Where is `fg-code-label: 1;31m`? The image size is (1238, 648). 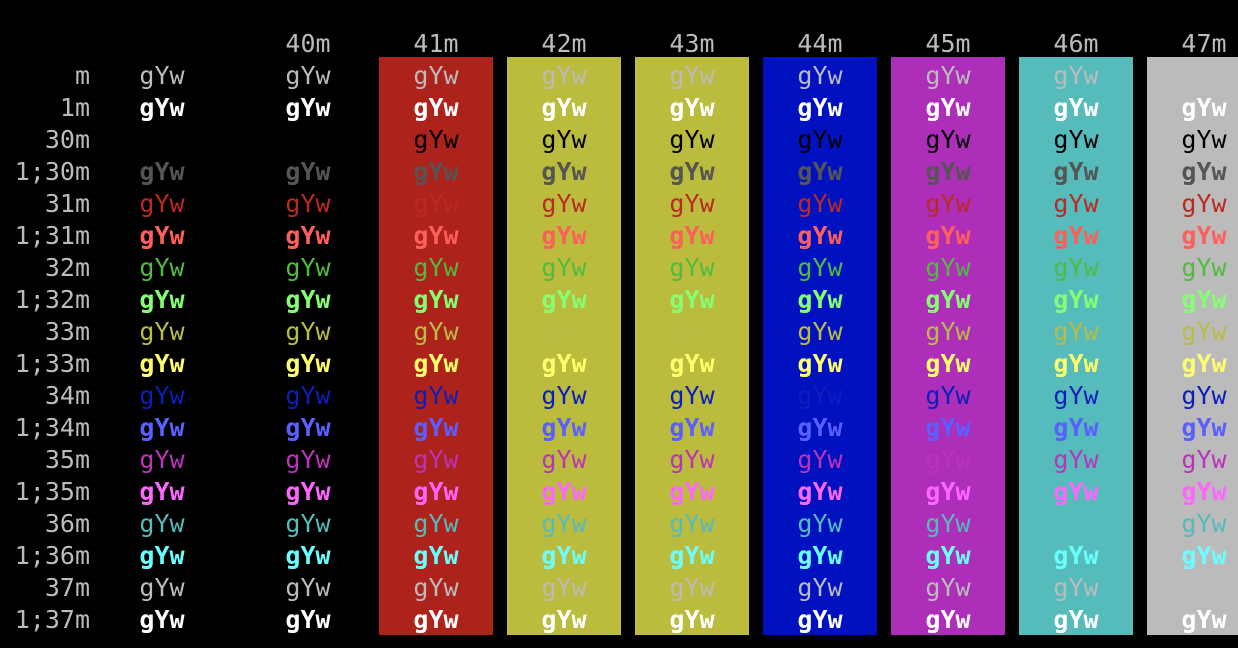 fg-code-label: 1;31m is located at coordinates (52, 235).